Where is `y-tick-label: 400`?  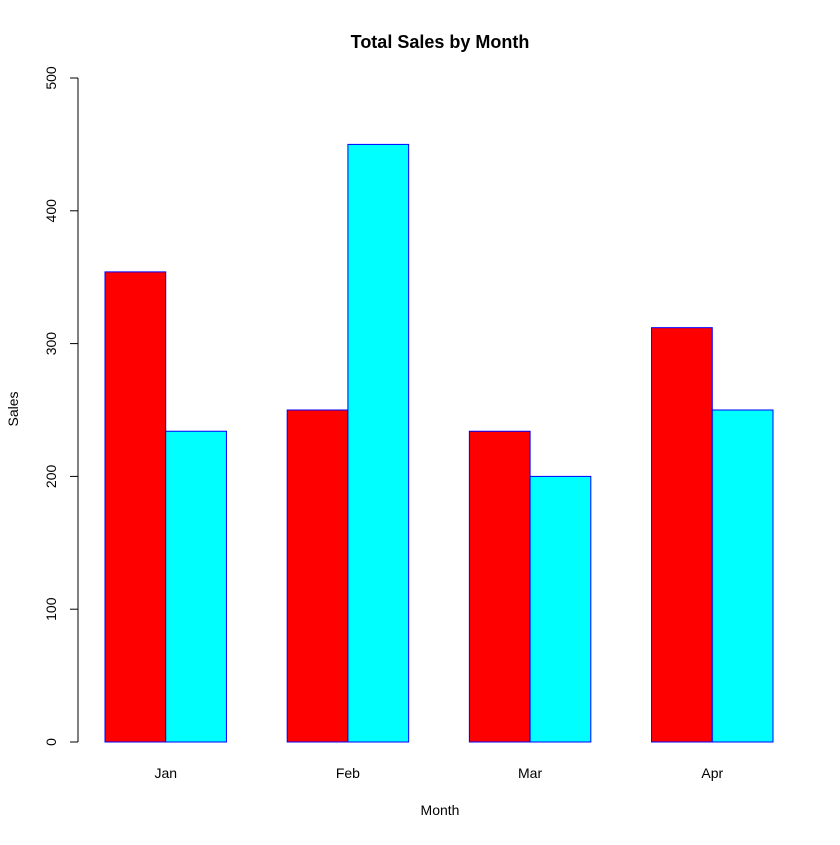 y-tick-label: 400 is located at coordinates (51, 211).